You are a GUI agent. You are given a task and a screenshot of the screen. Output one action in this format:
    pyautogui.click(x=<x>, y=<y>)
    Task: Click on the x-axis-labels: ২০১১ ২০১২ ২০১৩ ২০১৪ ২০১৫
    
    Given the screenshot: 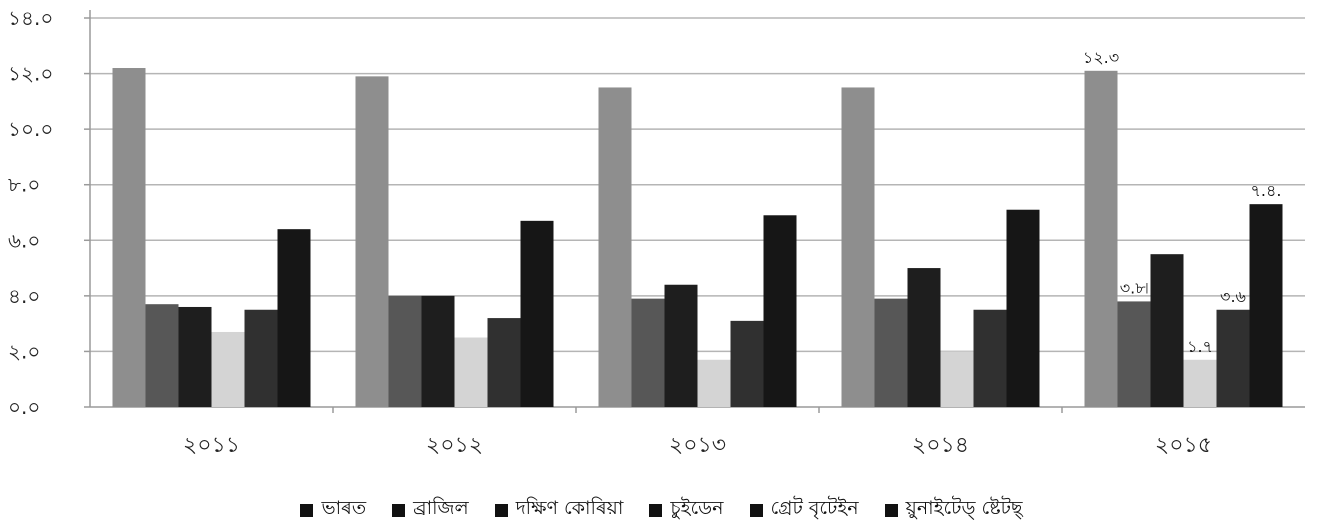 What is the action you would take?
    pyautogui.click(x=697, y=432)
    